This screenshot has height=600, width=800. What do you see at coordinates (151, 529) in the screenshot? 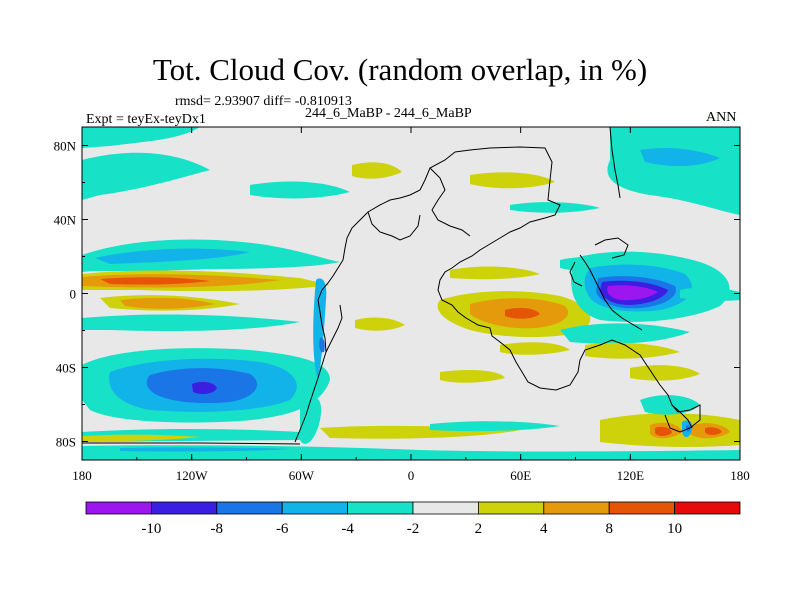
I see `colorbar-label: -10` at bounding box center [151, 529].